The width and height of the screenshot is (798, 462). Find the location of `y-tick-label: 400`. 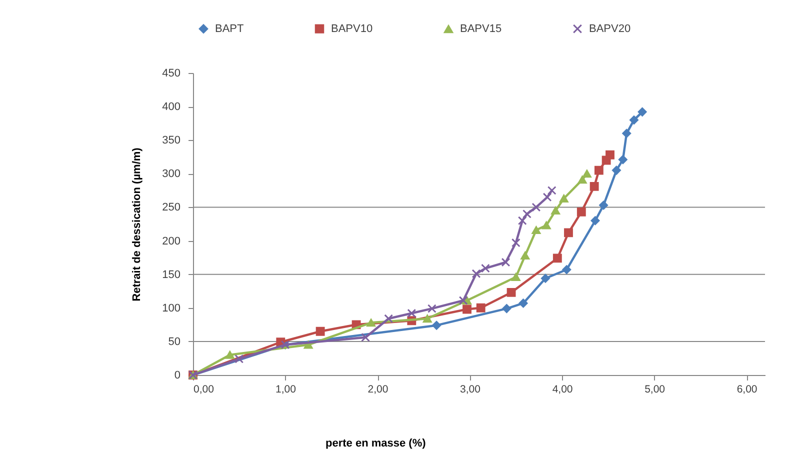

y-tick-label: 400 is located at coordinates (171, 107).